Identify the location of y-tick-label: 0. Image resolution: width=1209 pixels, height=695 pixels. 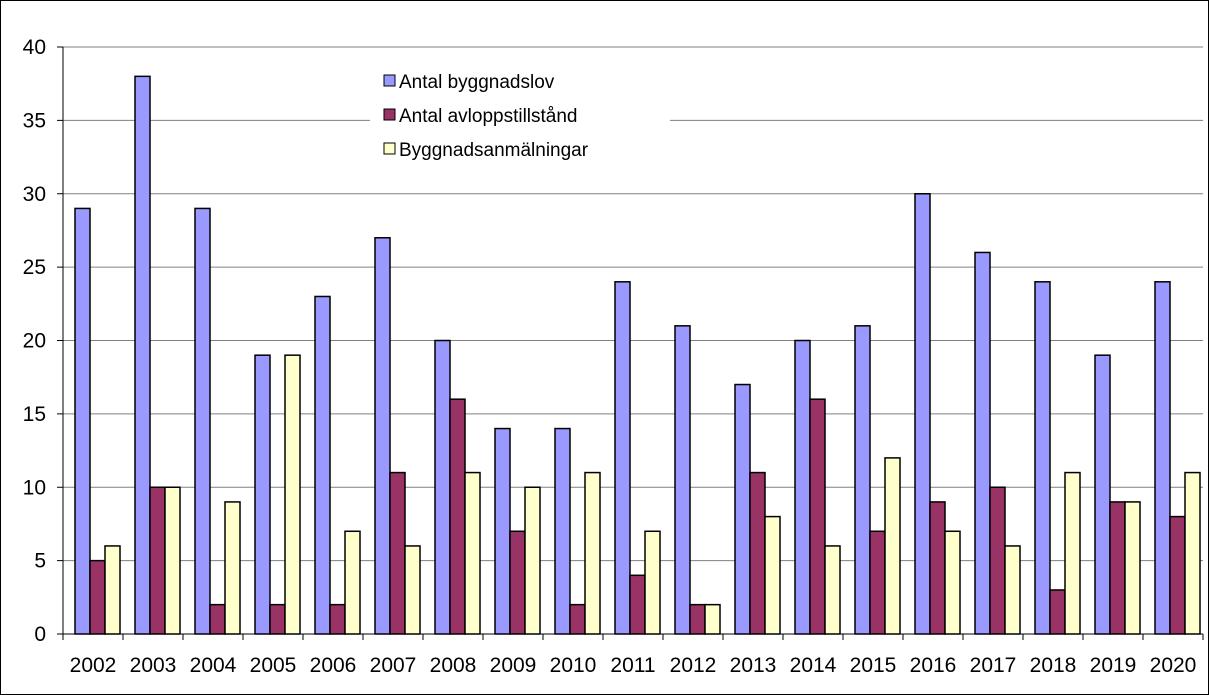
(40, 634).